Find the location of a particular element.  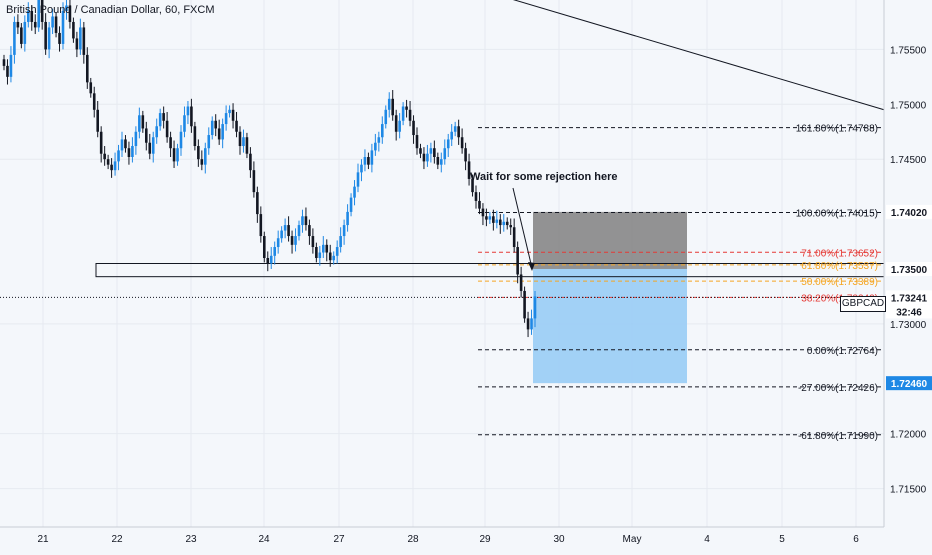

price-tag-high-bg is located at coordinates (909, 211).